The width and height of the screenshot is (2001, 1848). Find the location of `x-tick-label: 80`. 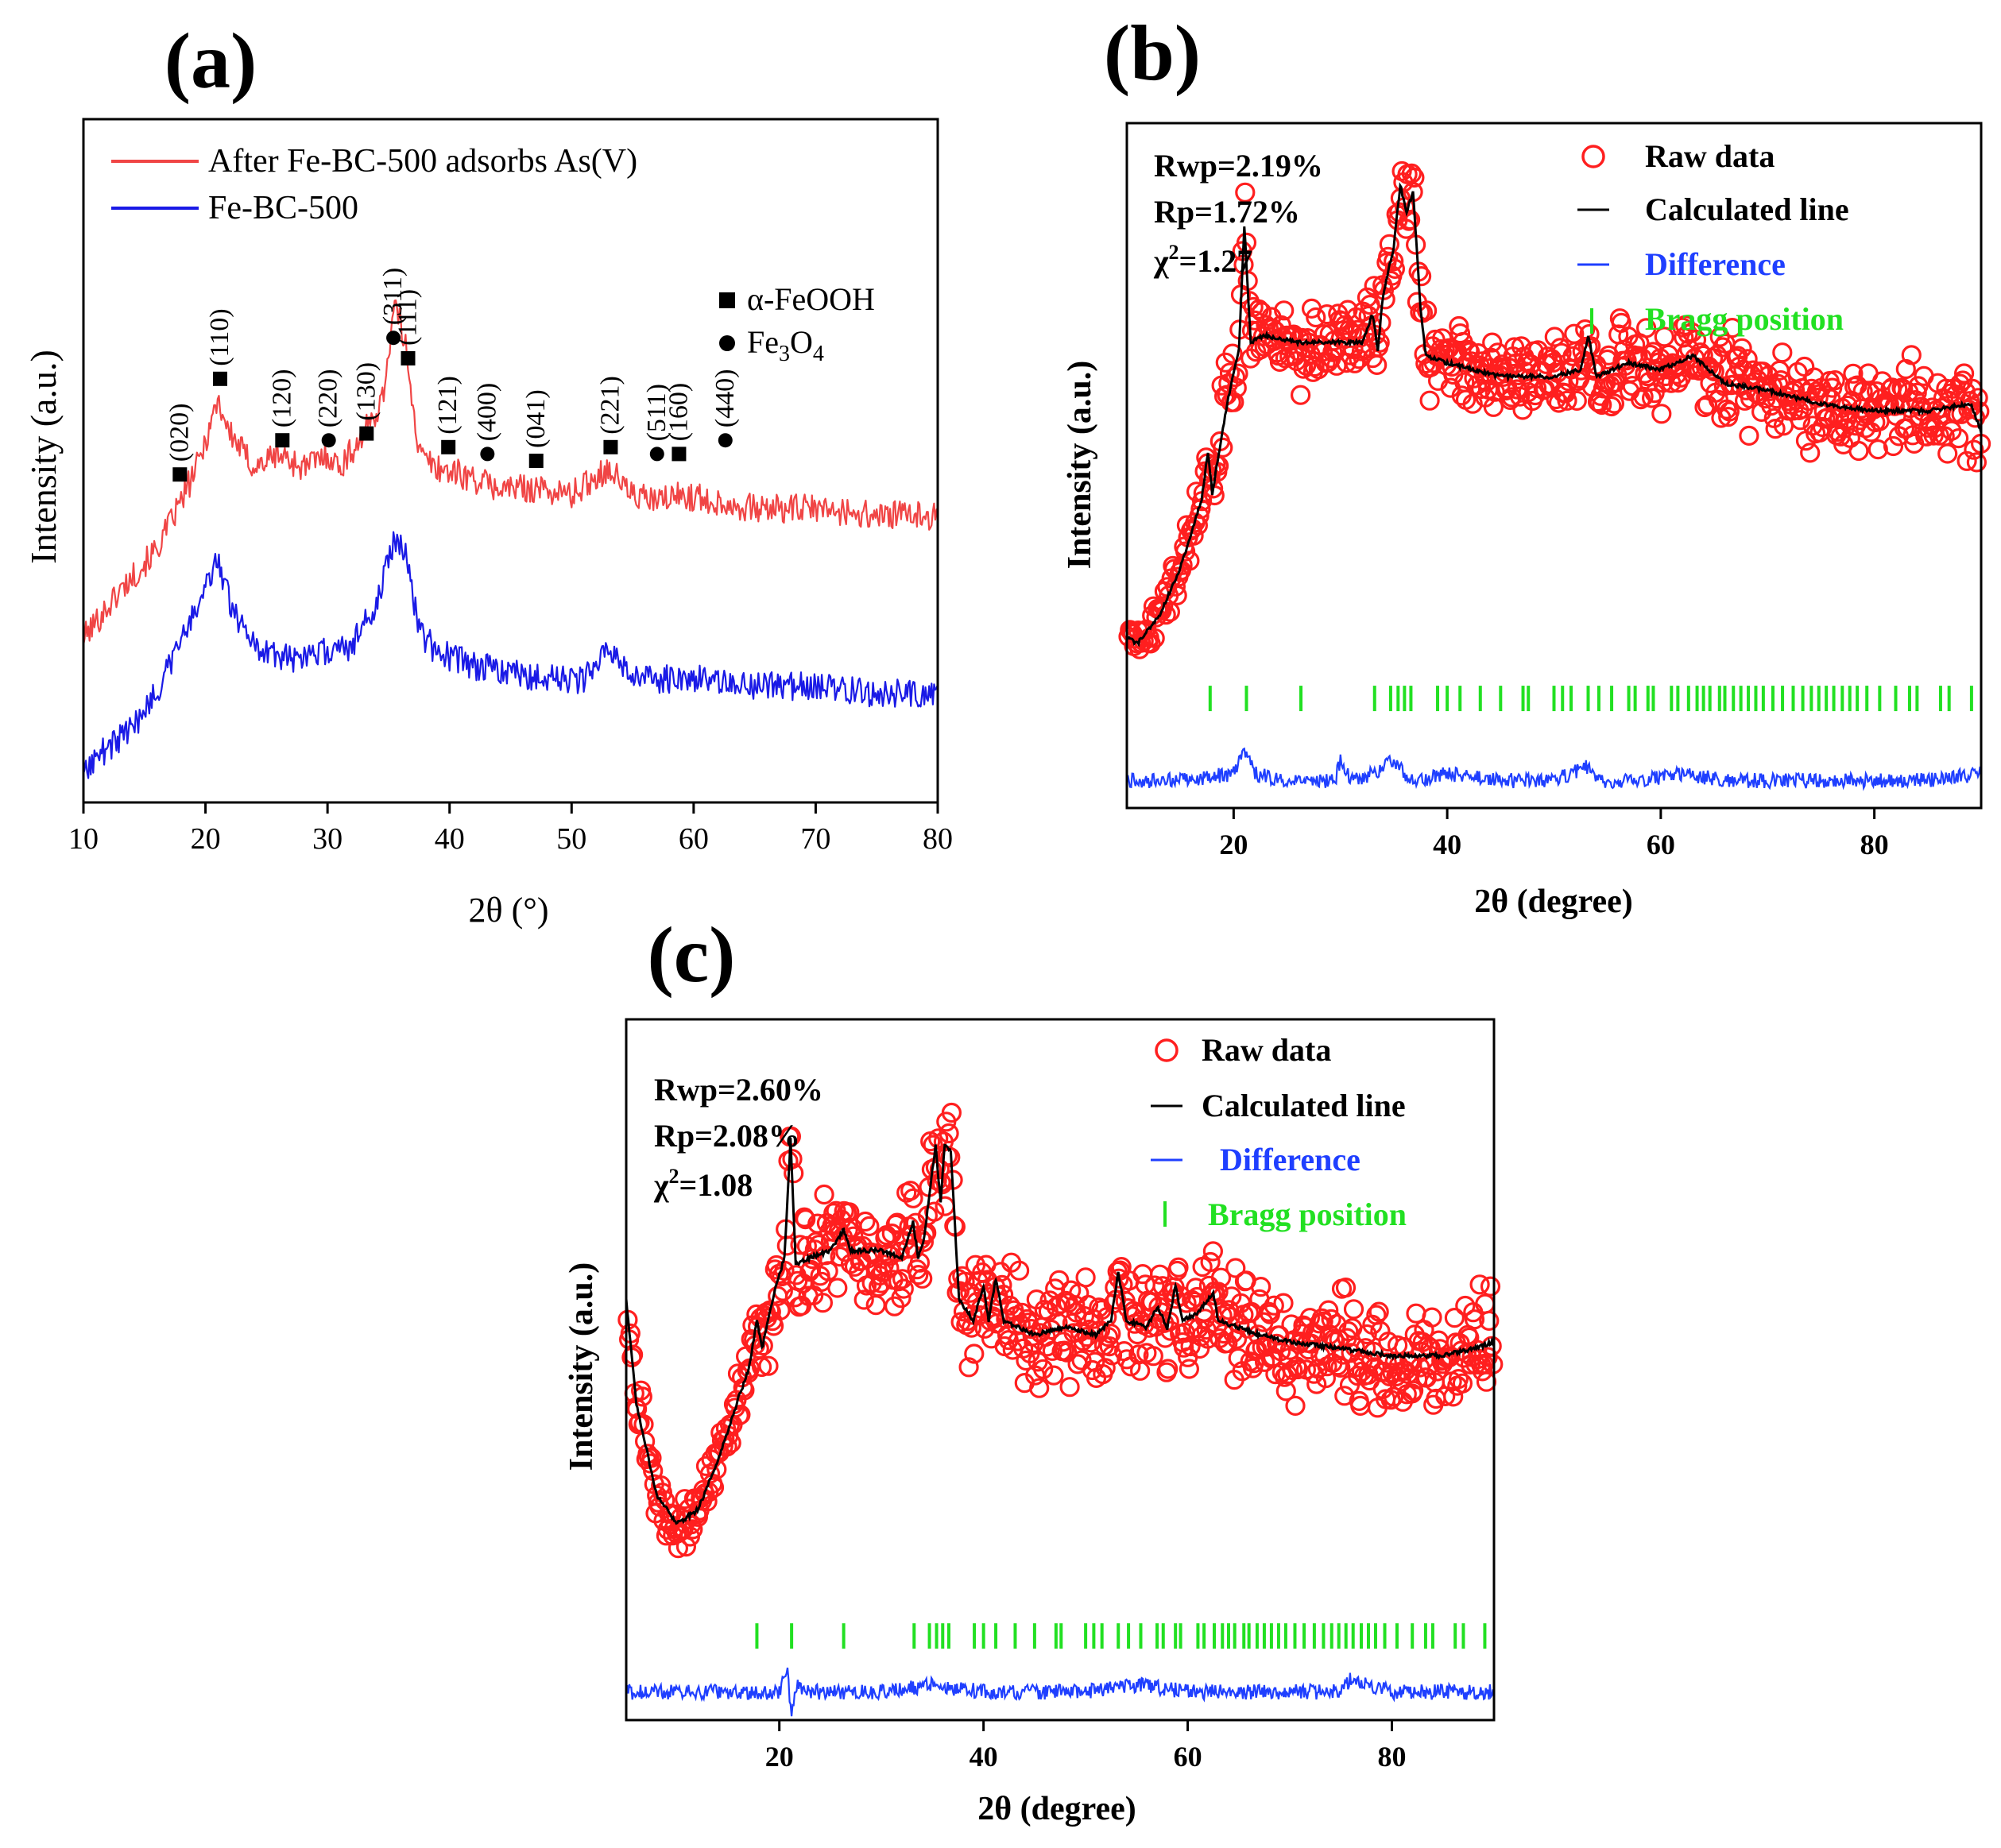

x-tick-label: 80 is located at coordinates (1875, 844).